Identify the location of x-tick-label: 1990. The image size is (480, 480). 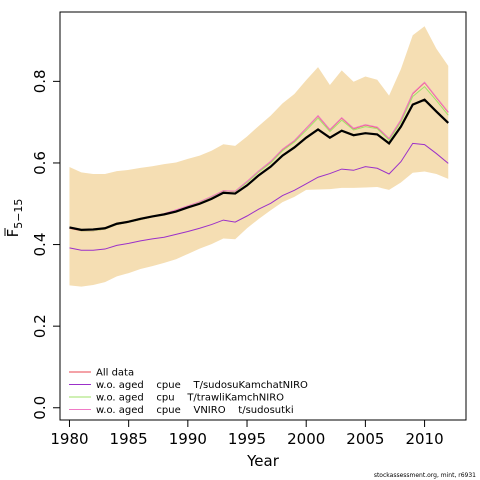
(188, 439).